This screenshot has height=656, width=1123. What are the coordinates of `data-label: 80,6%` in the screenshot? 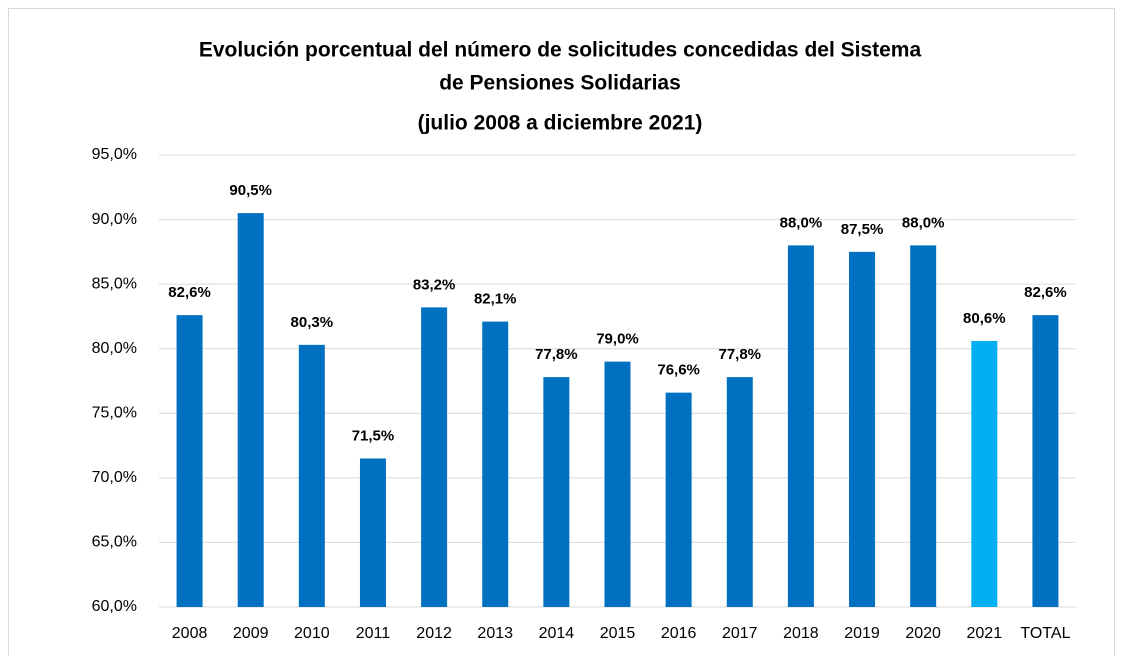 It's located at (984, 318).